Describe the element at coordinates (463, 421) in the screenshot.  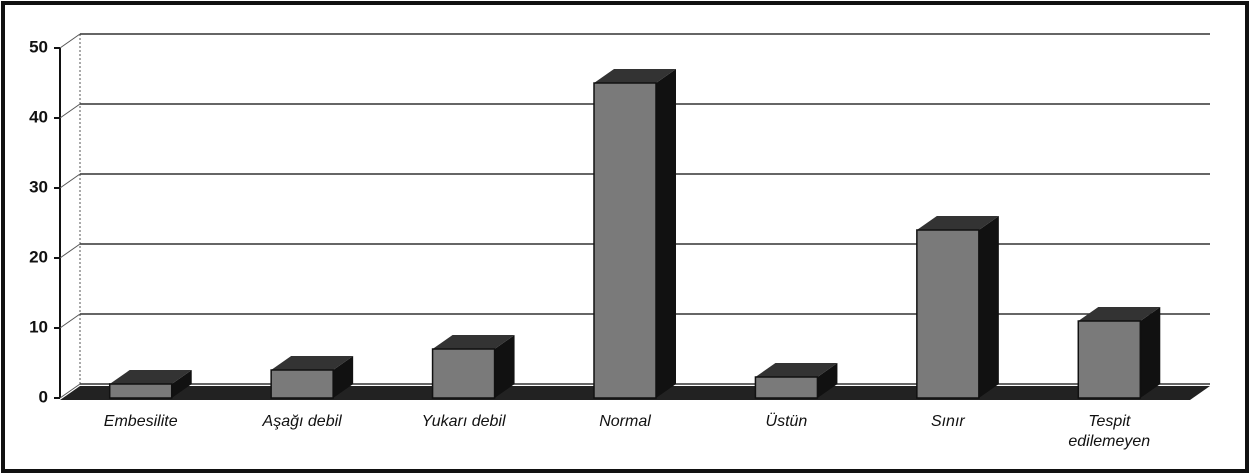
I see `x-tick-label: Yukarı debil` at that location.